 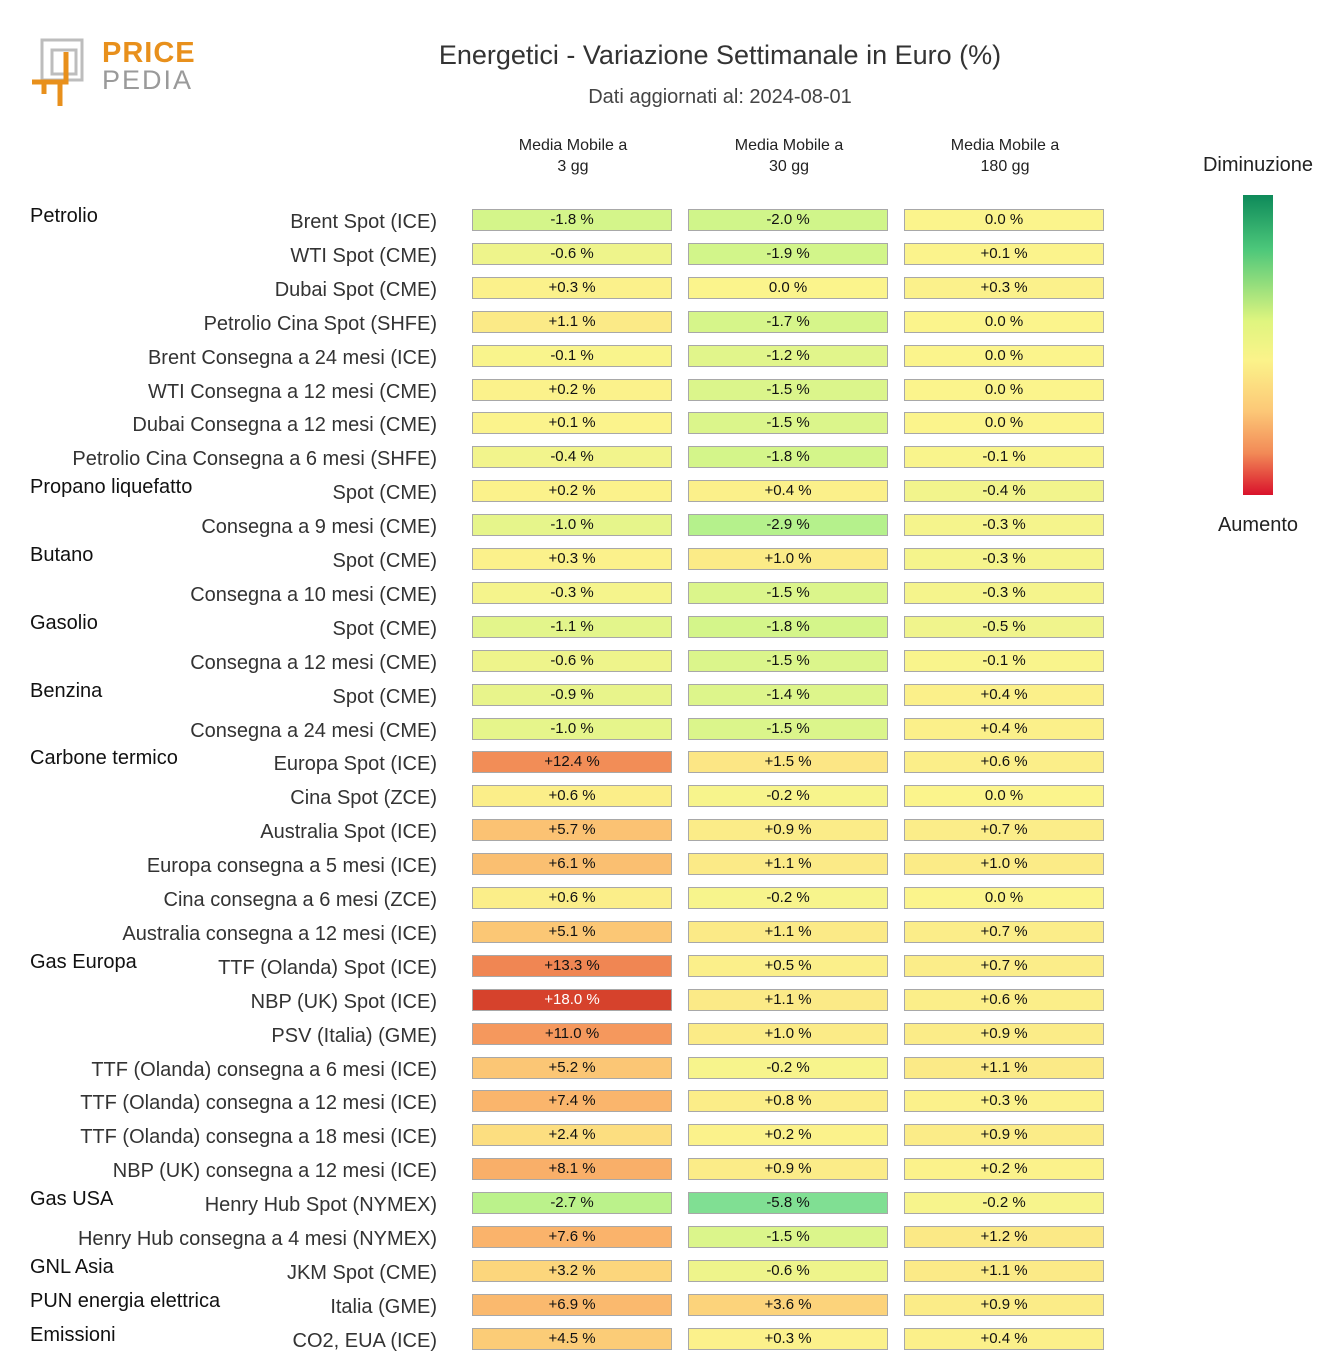 What do you see at coordinates (104, 758) in the screenshot?
I see `group-label: Carbone termico` at bounding box center [104, 758].